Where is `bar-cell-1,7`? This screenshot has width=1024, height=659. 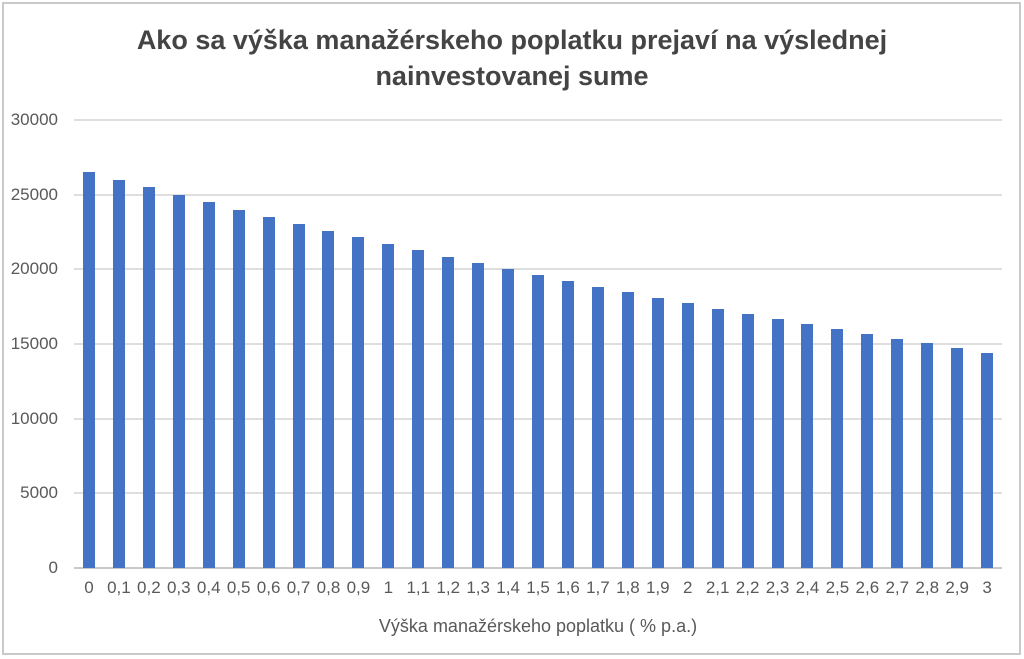
bar-cell-1,7 is located at coordinates (598, 344).